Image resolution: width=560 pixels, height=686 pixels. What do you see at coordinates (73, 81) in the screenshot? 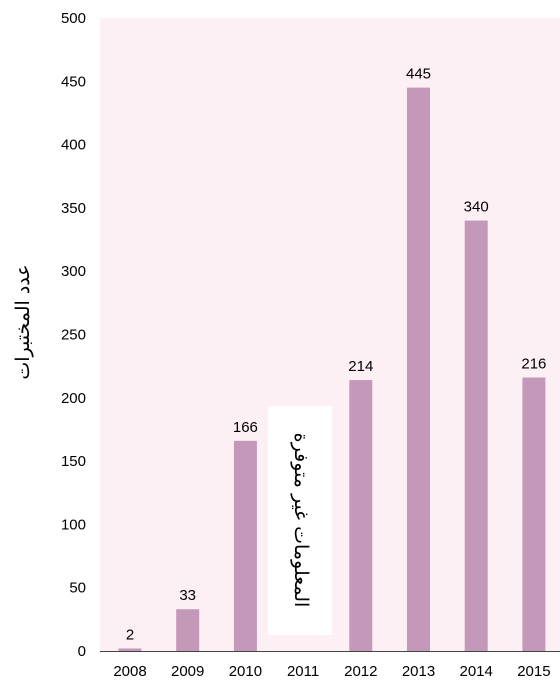
I see `y-tick-label: 450` at bounding box center [73, 81].